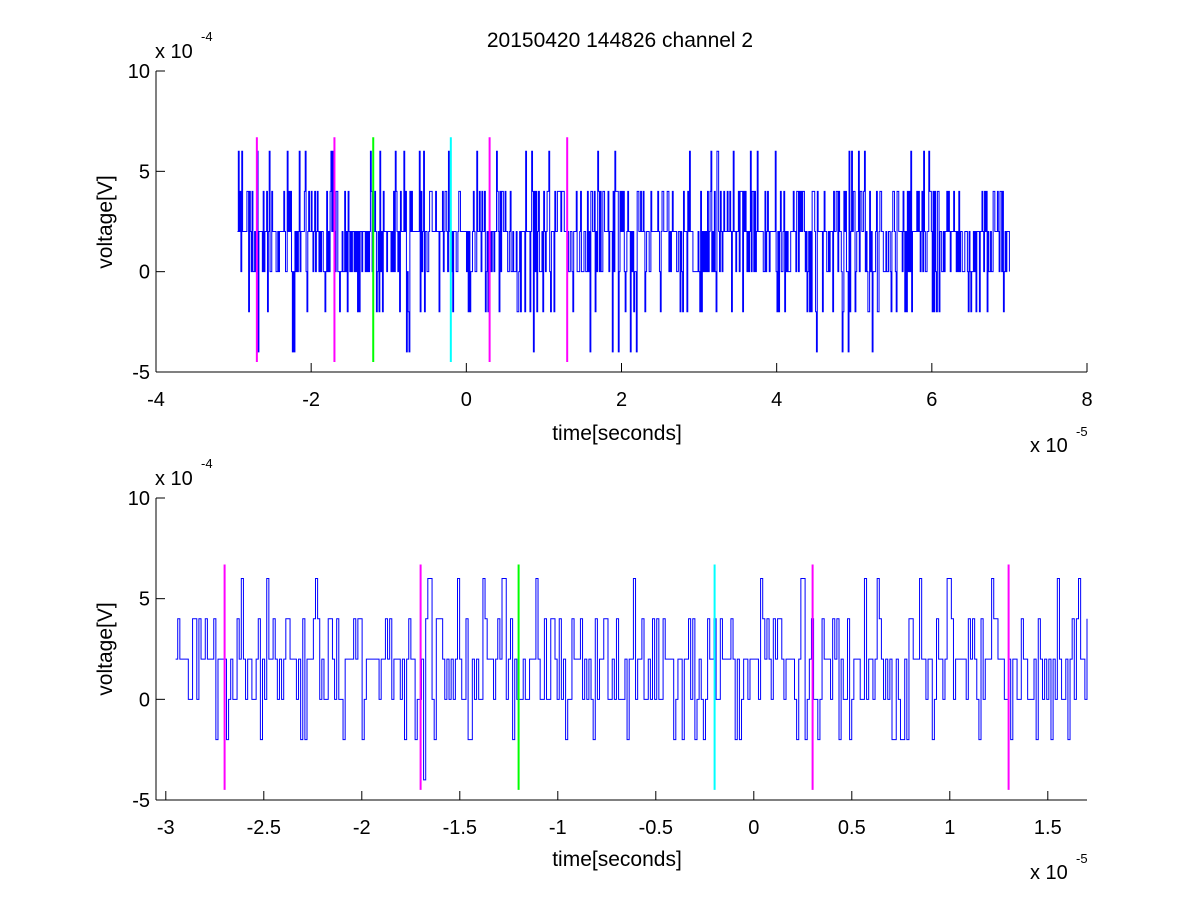  I want to click on bottom-x-multiplier: x 10 -5, so click(1059, 867).